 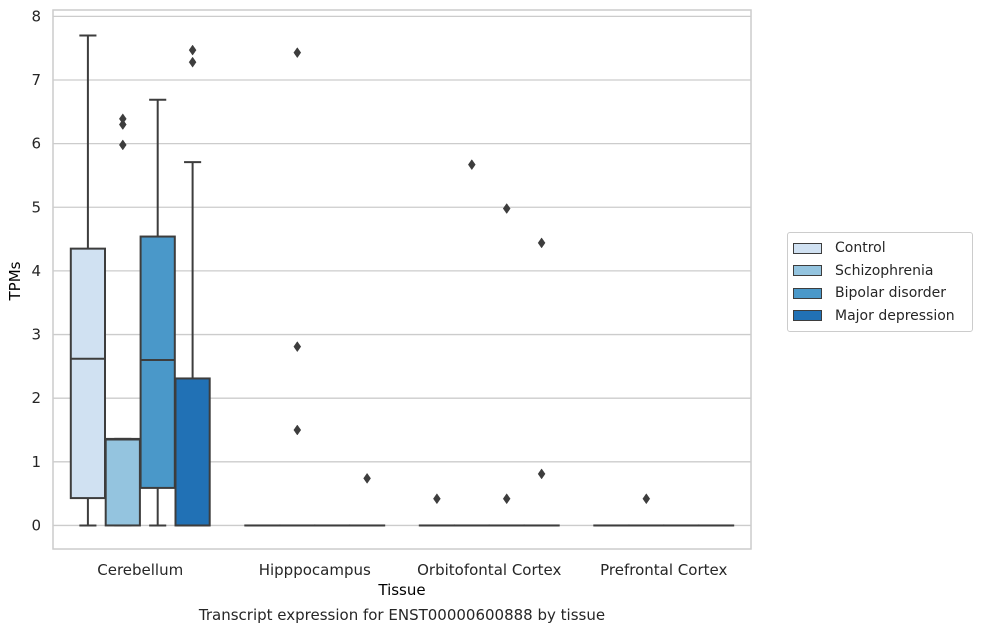 I want to click on legend-item: Major depression, so click(x=880, y=316).